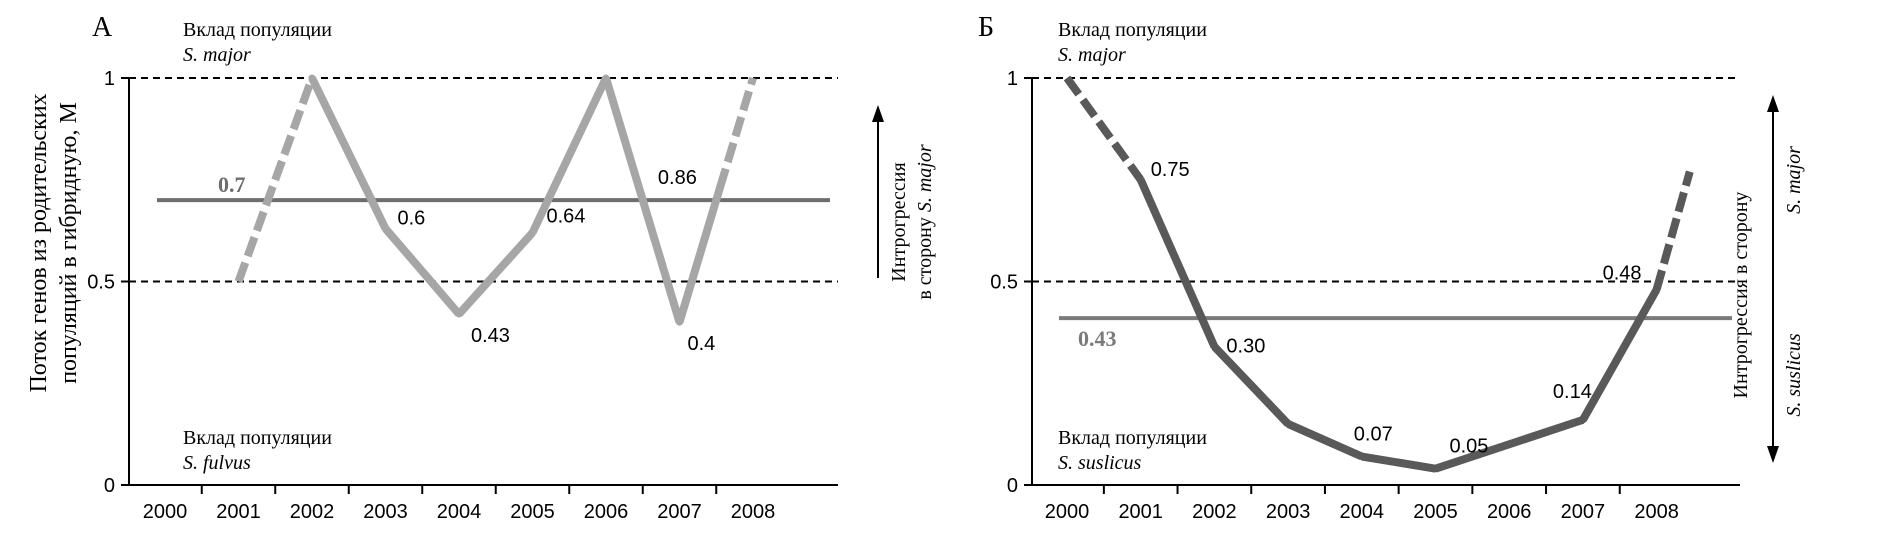  Describe the element at coordinates (257, 30) in the screenshot. I see `panel-a-top-label: Вклад популяции` at that location.